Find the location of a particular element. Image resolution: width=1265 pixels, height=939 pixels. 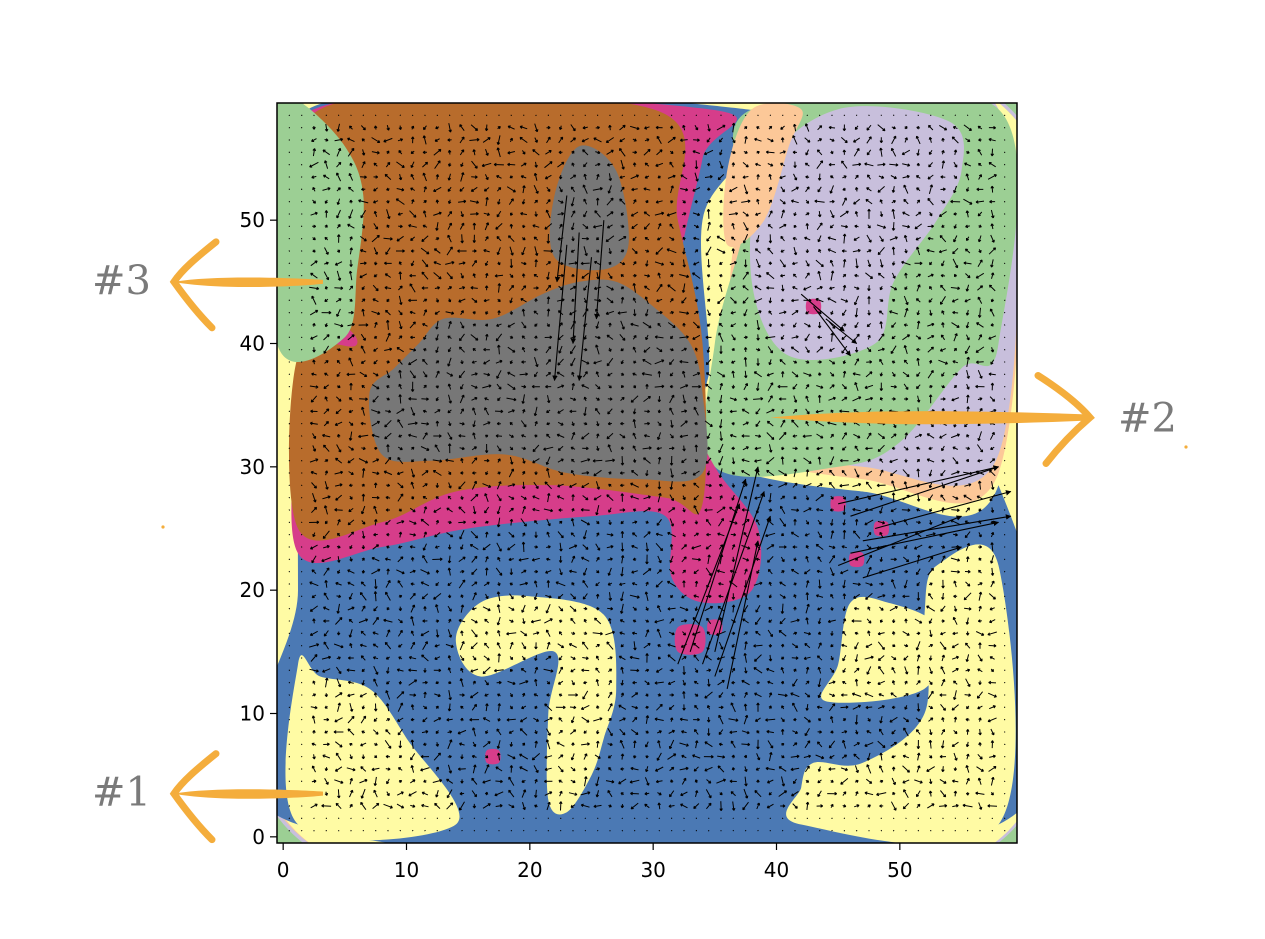

x-tick-label: 10 is located at coordinates (406, 870).